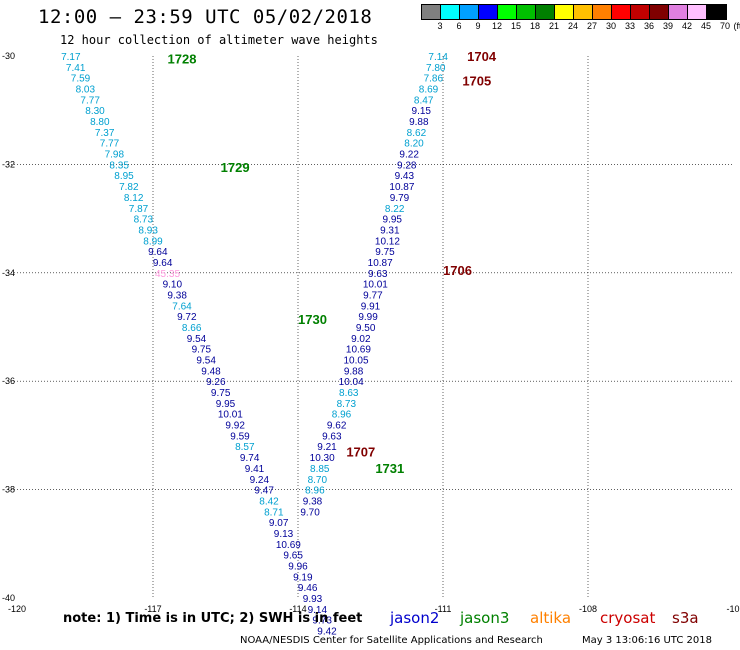  What do you see at coordinates (687, 26) in the screenshot?
I see `legend-label: 42` at bounding box center [687, 26].